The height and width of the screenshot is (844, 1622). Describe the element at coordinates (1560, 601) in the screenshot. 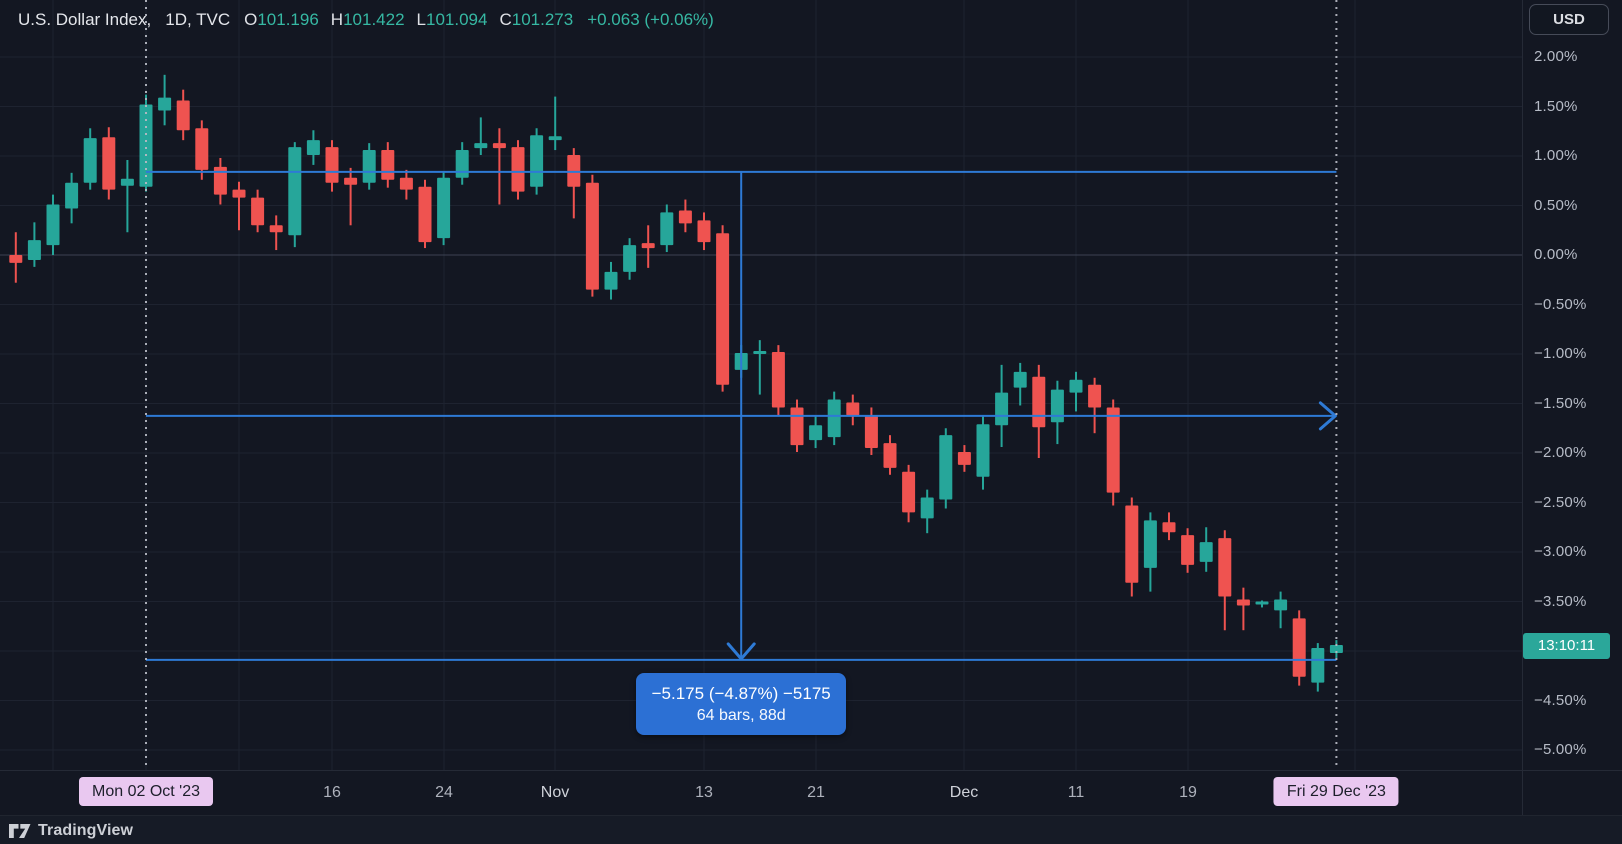

I see `price-tick-label: −3.50%` at that location.